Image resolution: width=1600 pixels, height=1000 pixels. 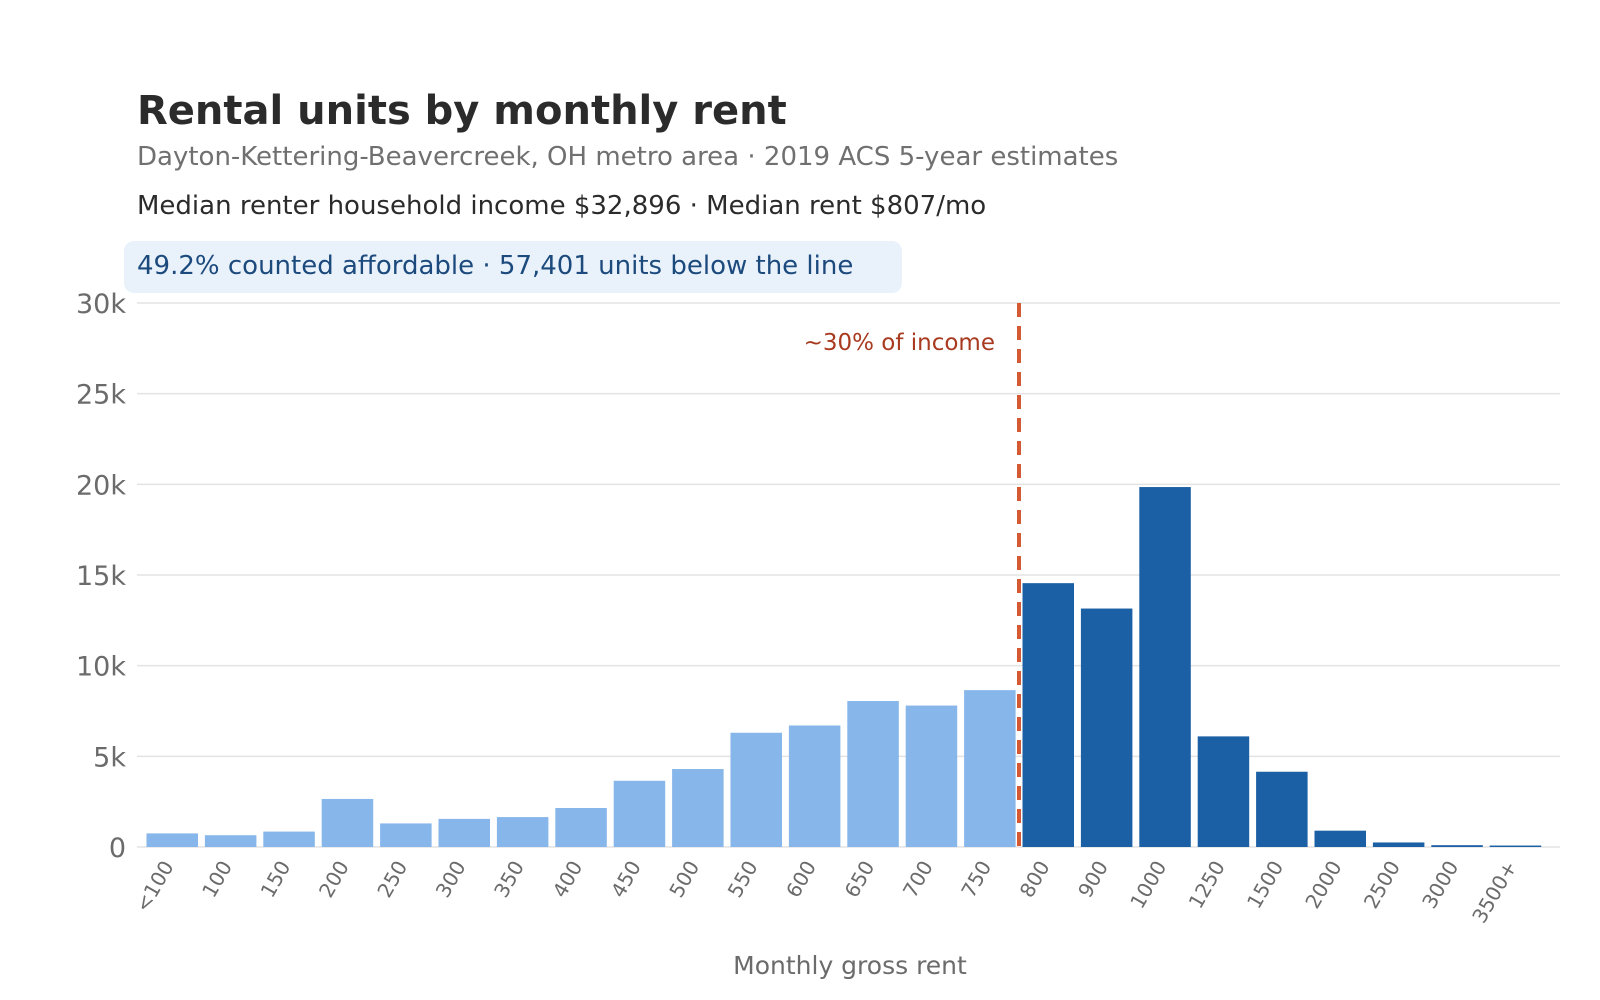 I want to click on x-tick-label: 200, so click(x=334, y=879).